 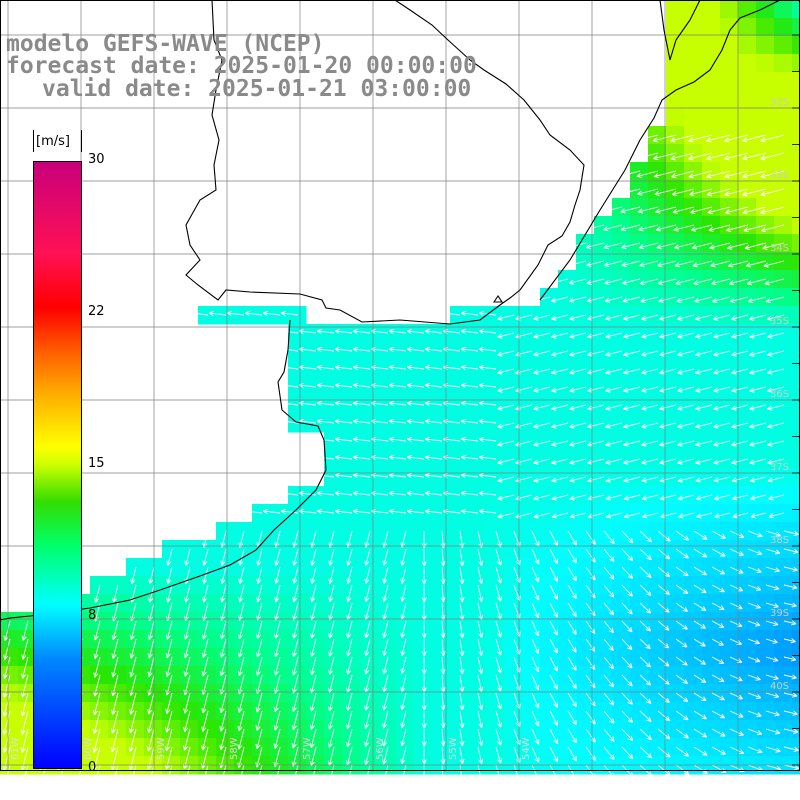 I want to click on lon-label: 59W, so click(x=161, y=748).